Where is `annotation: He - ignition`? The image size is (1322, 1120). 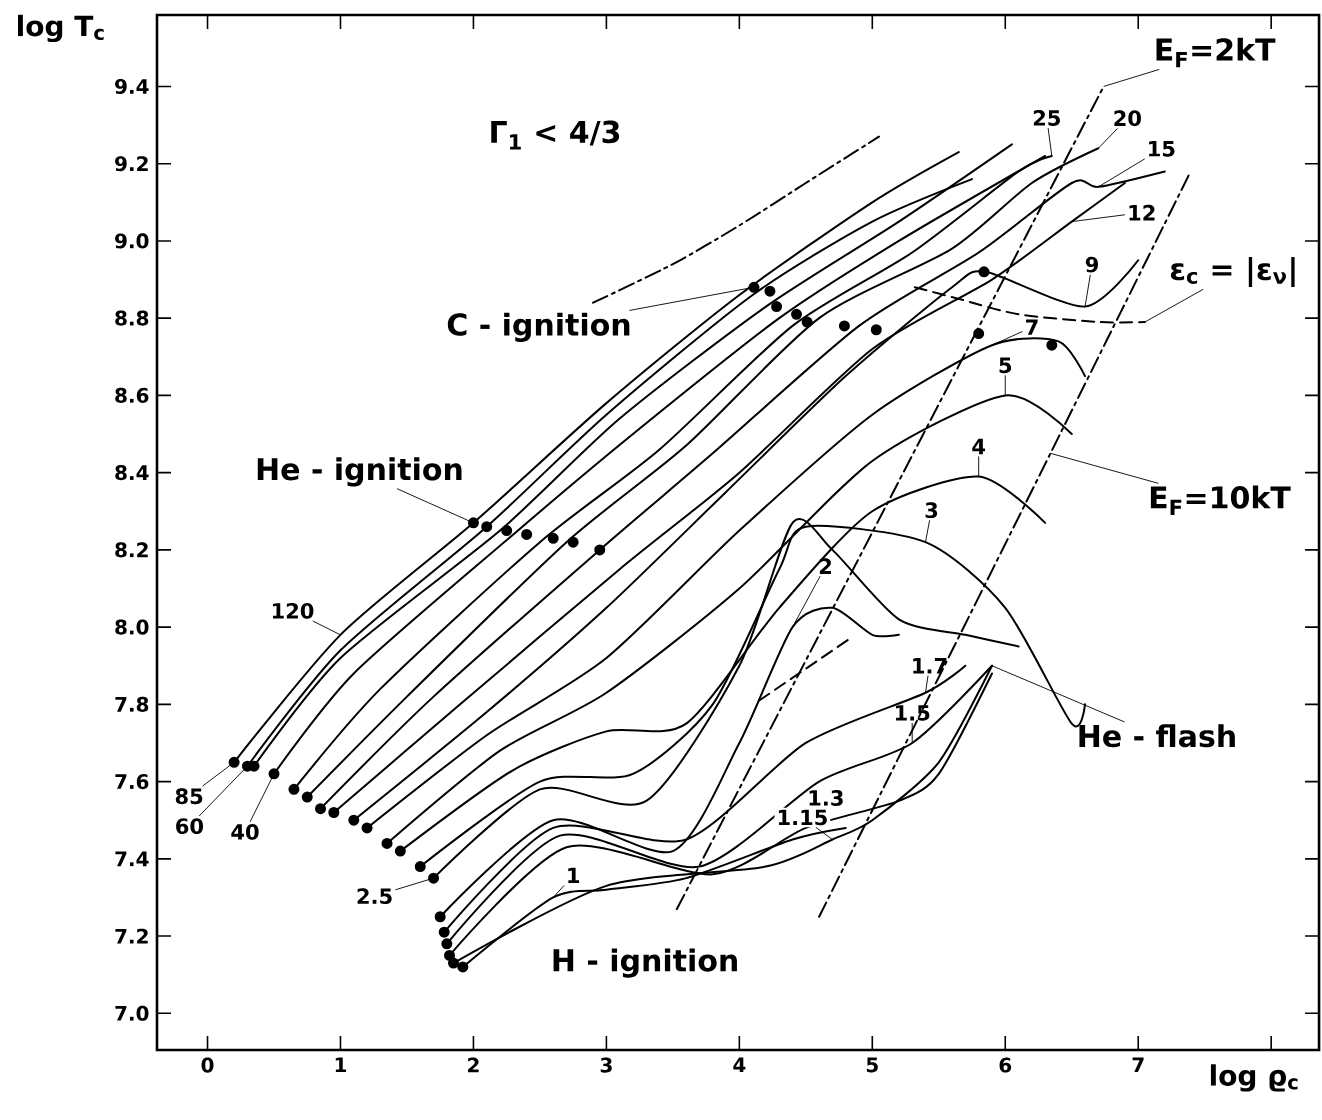
annotation: He - ignition is located at coordinates (359, 472).